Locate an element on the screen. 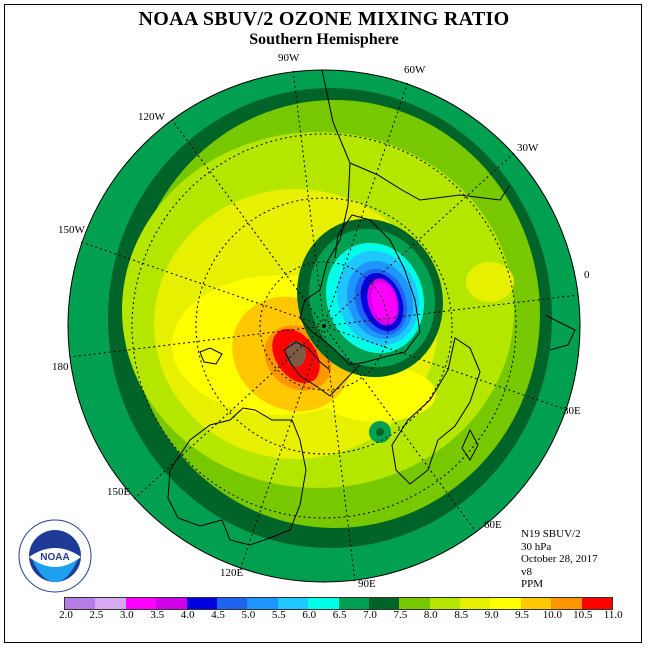 The image size is (648, 648). colorbar-tick-label: 4.0 is located at coordinates (187, 615).